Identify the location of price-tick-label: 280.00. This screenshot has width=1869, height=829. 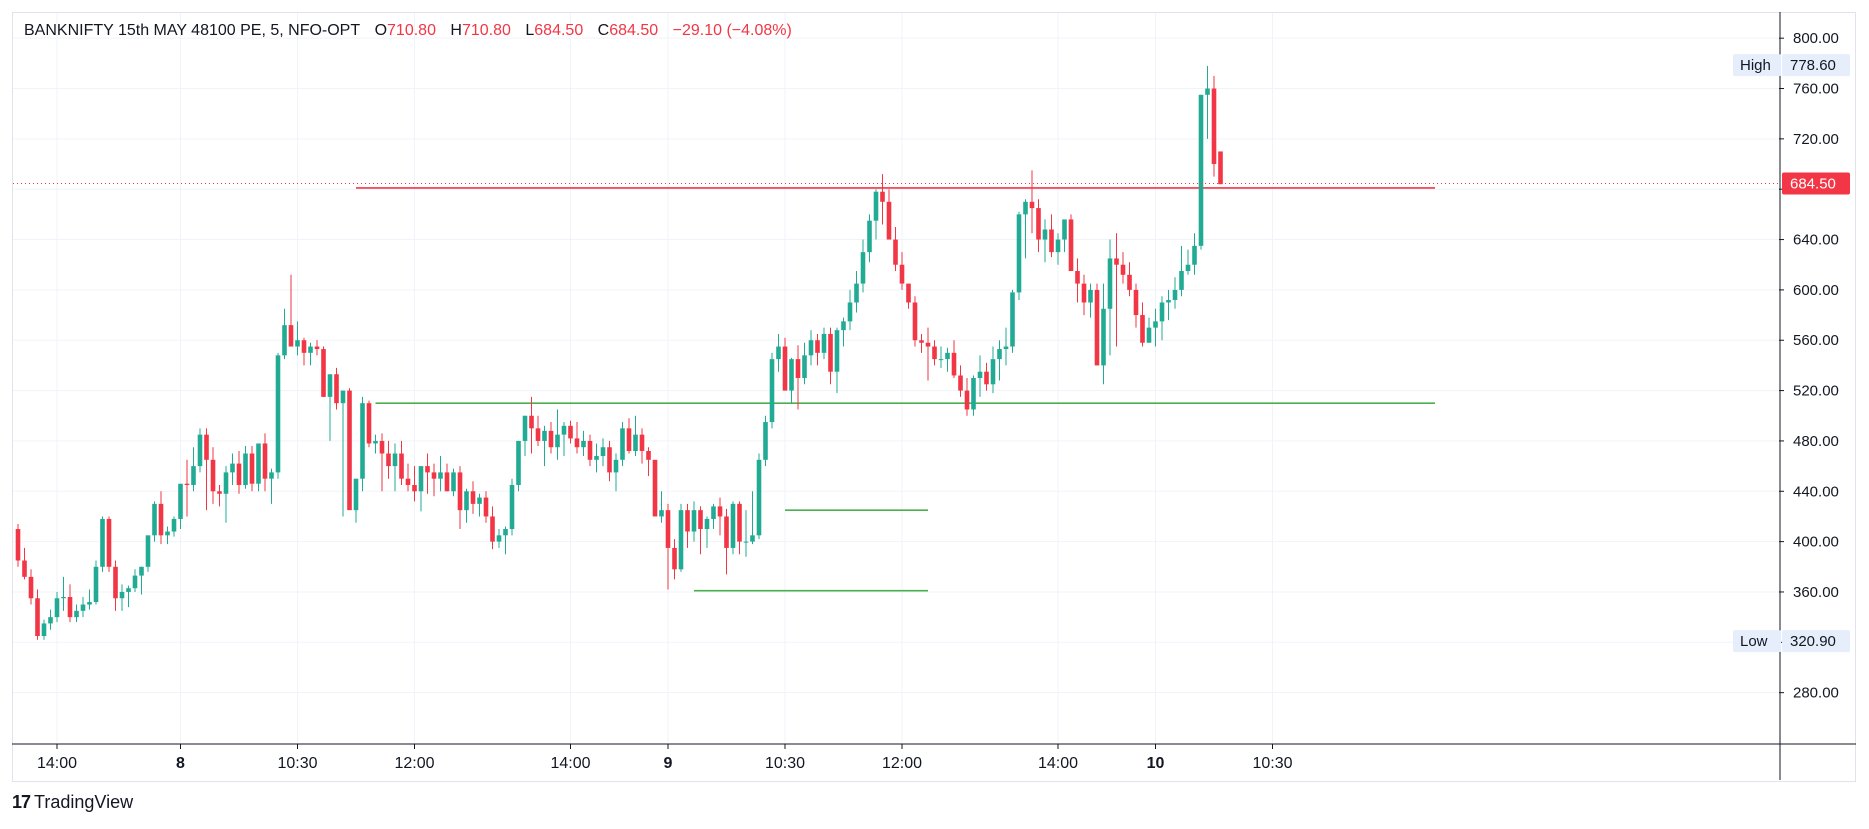
(1816, 693).